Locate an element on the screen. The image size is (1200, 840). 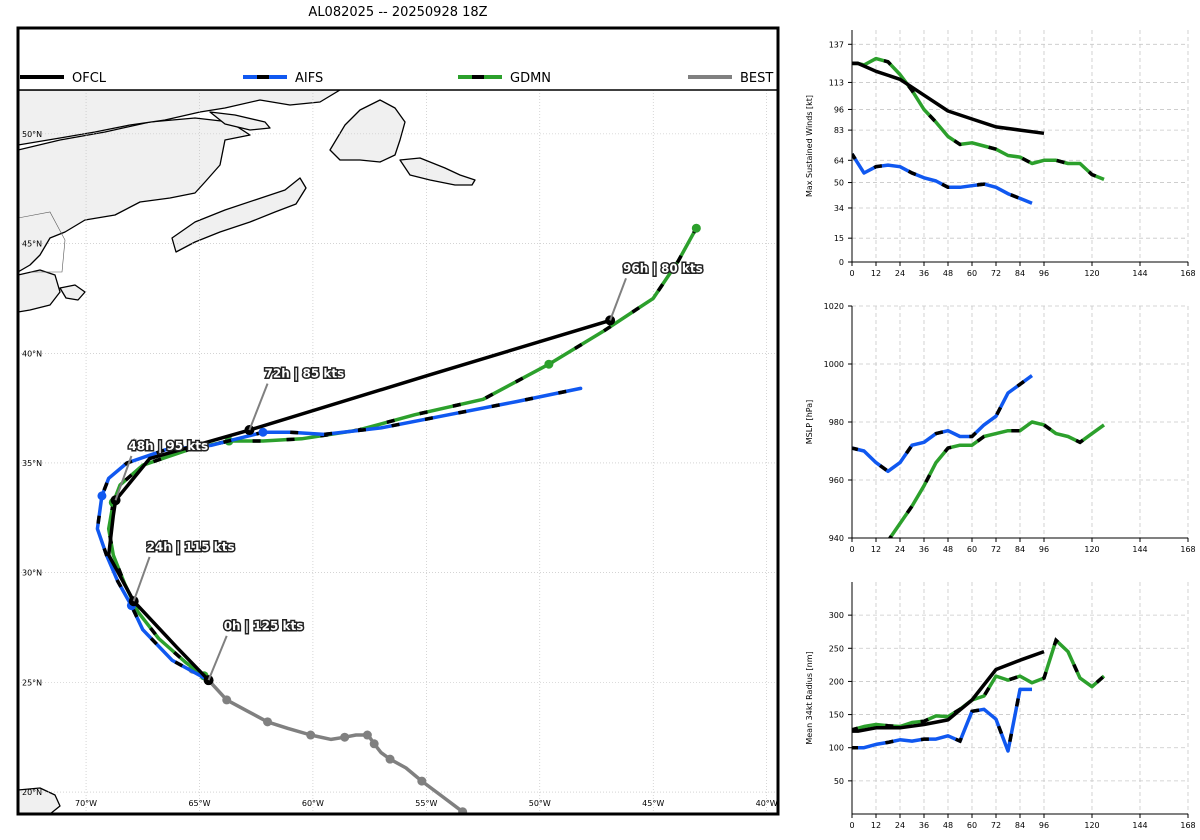
lon-tick-label: 45°W is located at coordinates (653, 803).